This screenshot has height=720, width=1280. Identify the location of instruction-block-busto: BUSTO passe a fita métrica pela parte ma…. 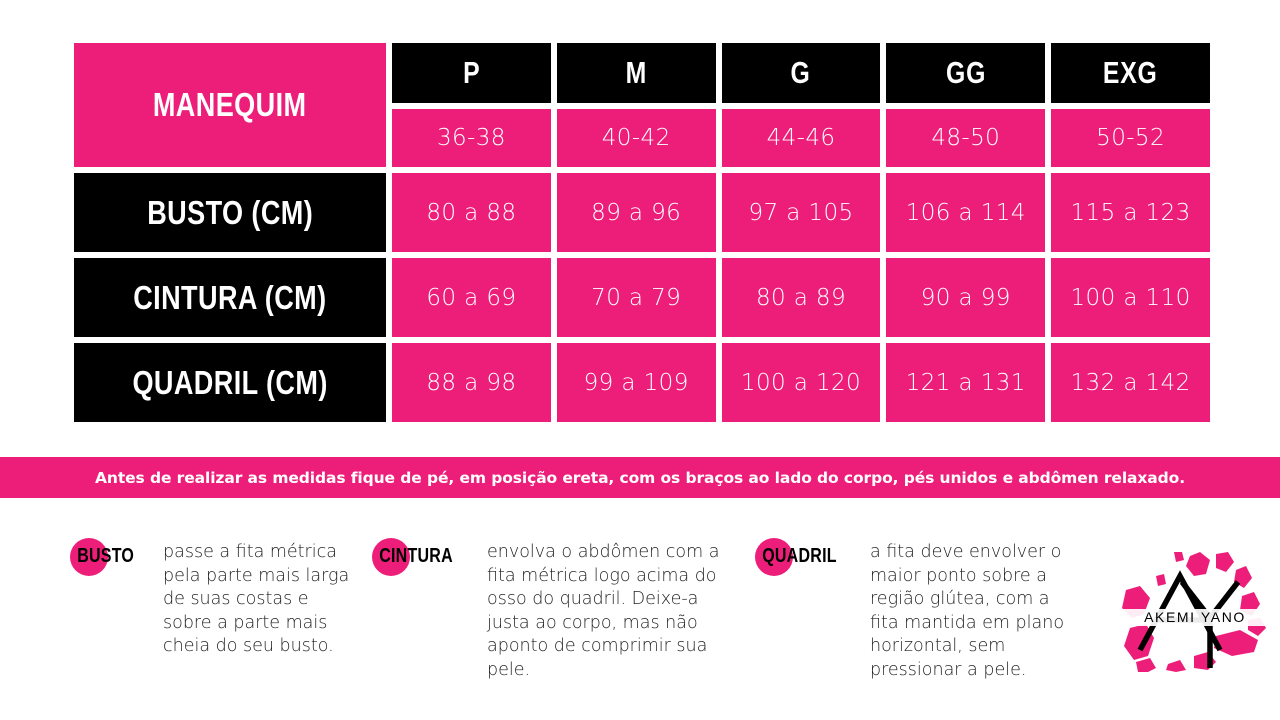
(215, 597).